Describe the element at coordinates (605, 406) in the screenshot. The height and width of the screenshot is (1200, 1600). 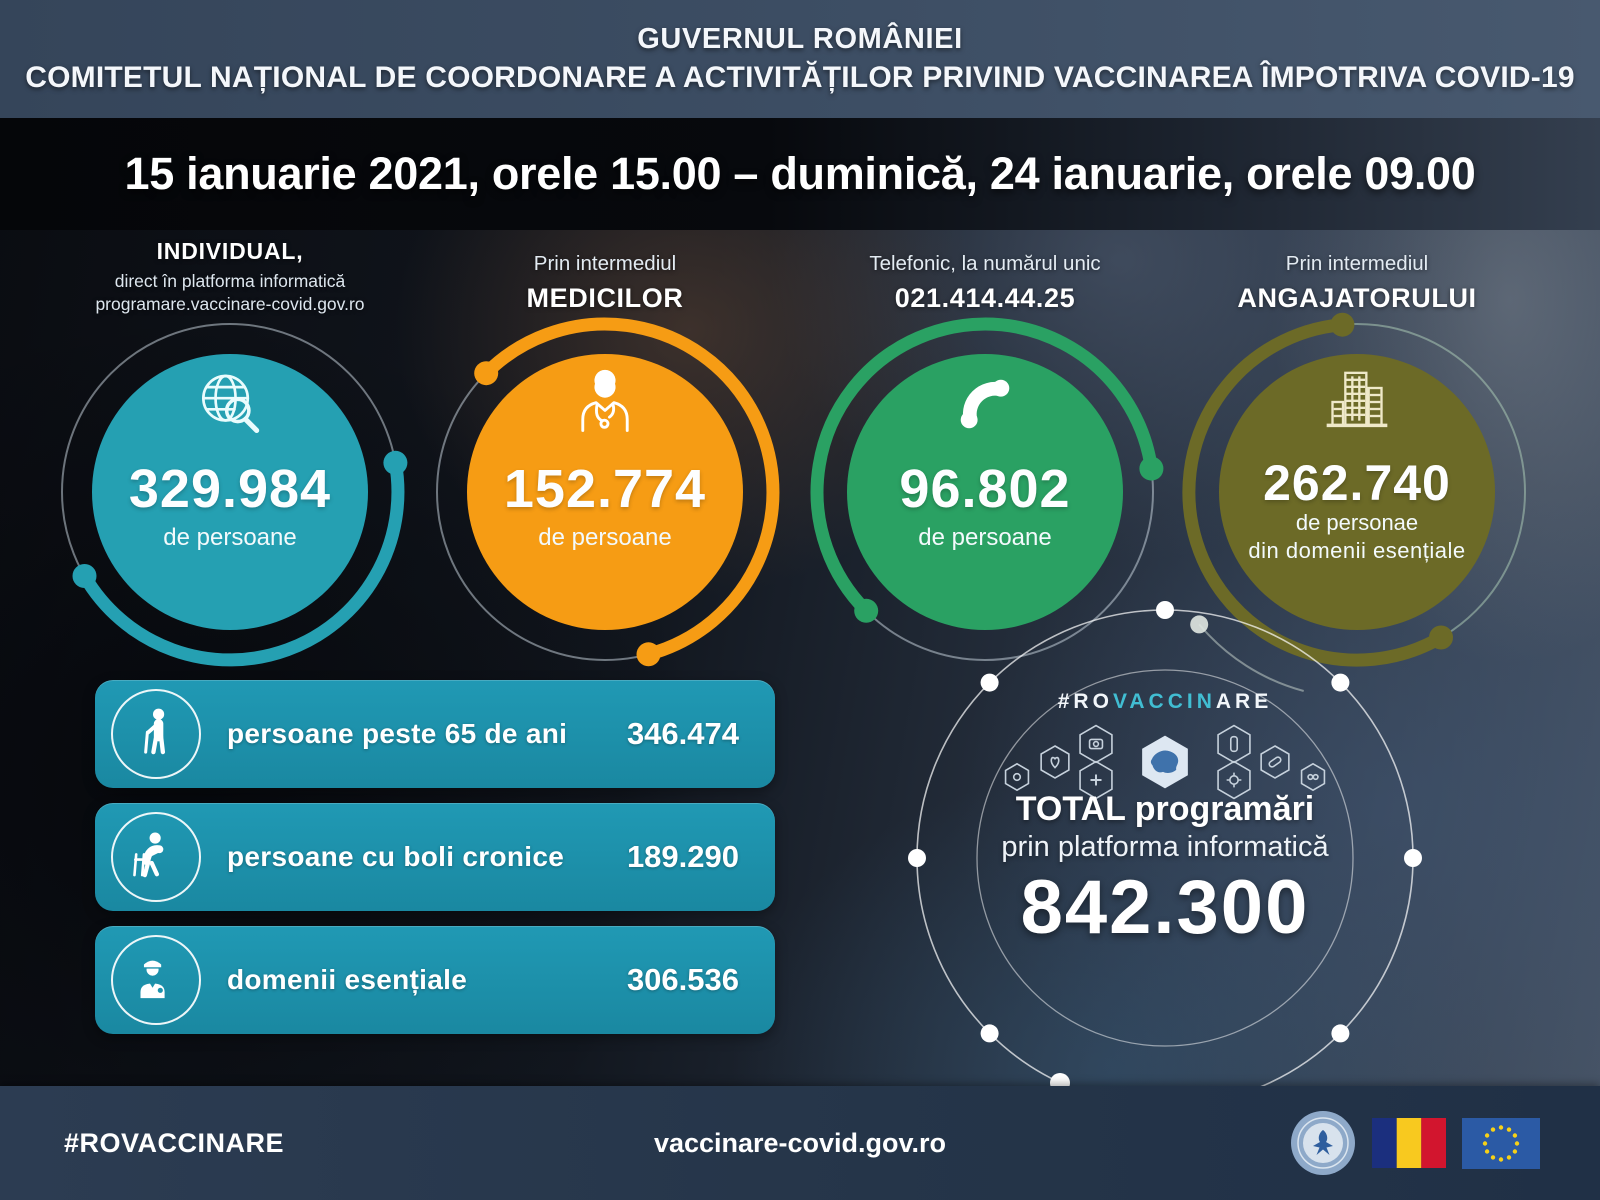
I see `doctor-icon` at that location.